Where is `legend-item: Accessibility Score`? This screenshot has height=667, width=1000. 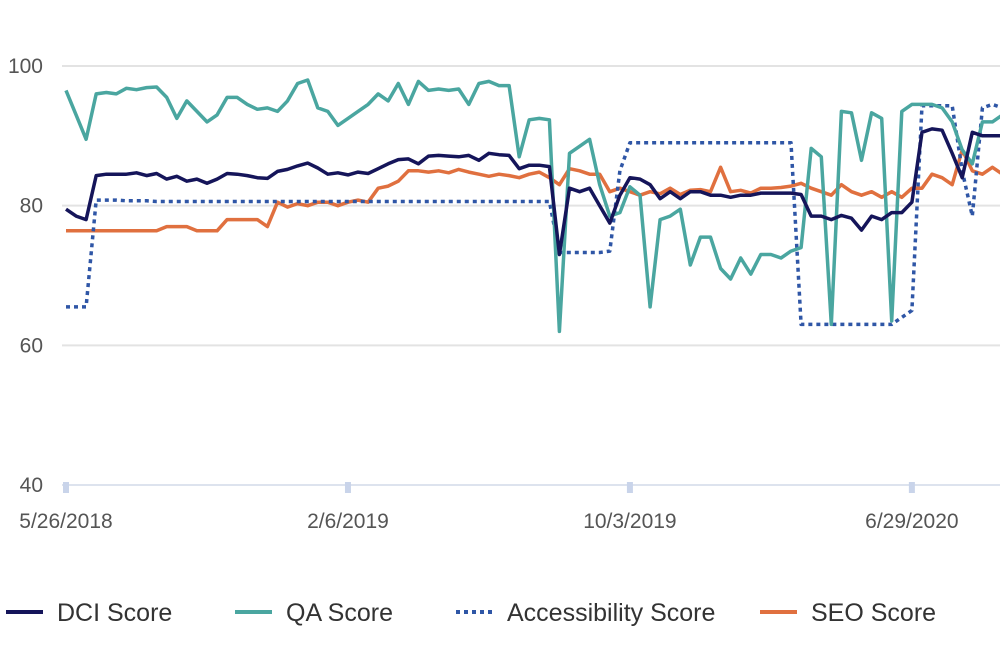 legend-item: Accessibility Score is located at coordinates (585, 613).